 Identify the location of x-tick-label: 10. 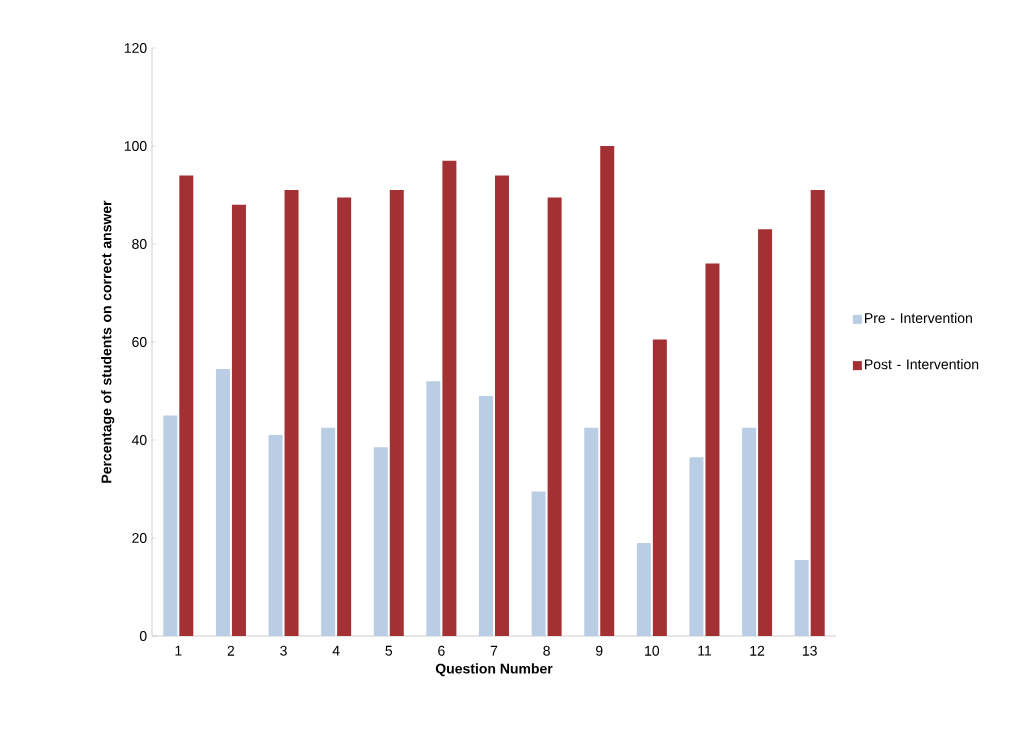
(652, 650).